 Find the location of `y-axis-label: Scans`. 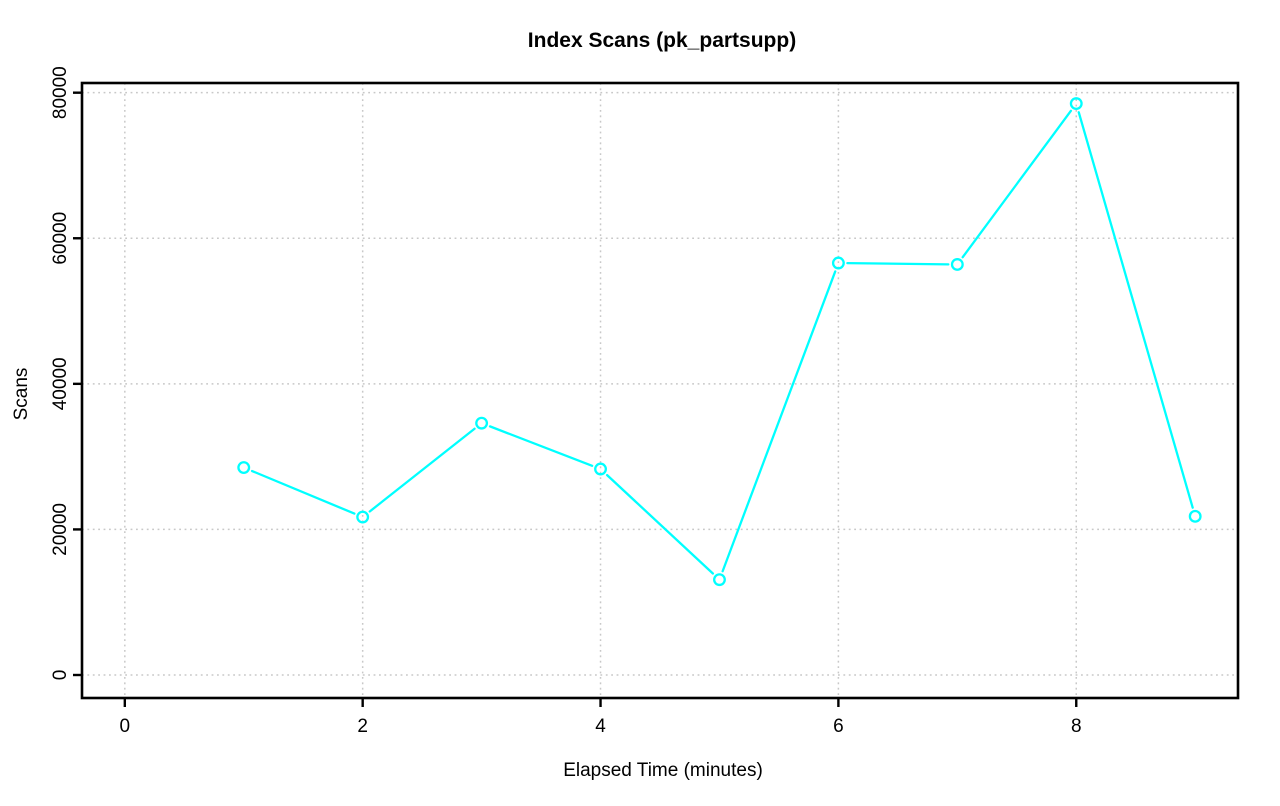

y-axis-label: Scans is located at coordinates (21, 394).